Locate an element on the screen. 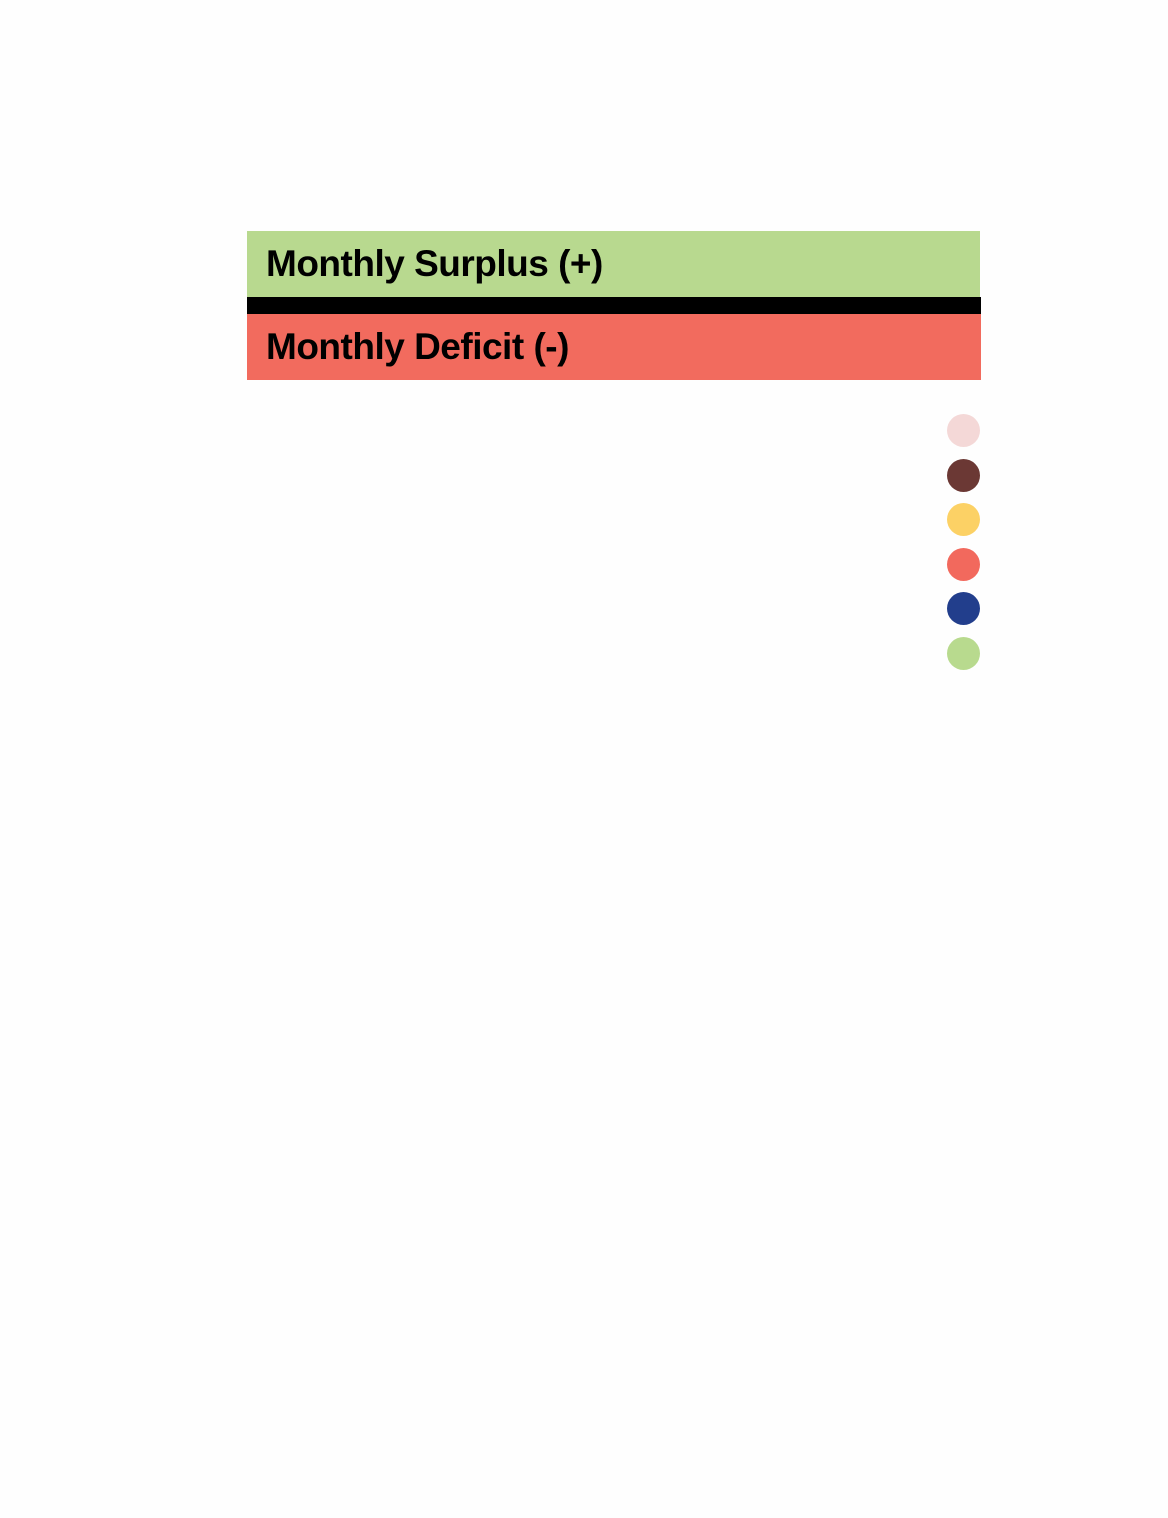  color-swatch-dark-brown is located at coordinates (963, 475).